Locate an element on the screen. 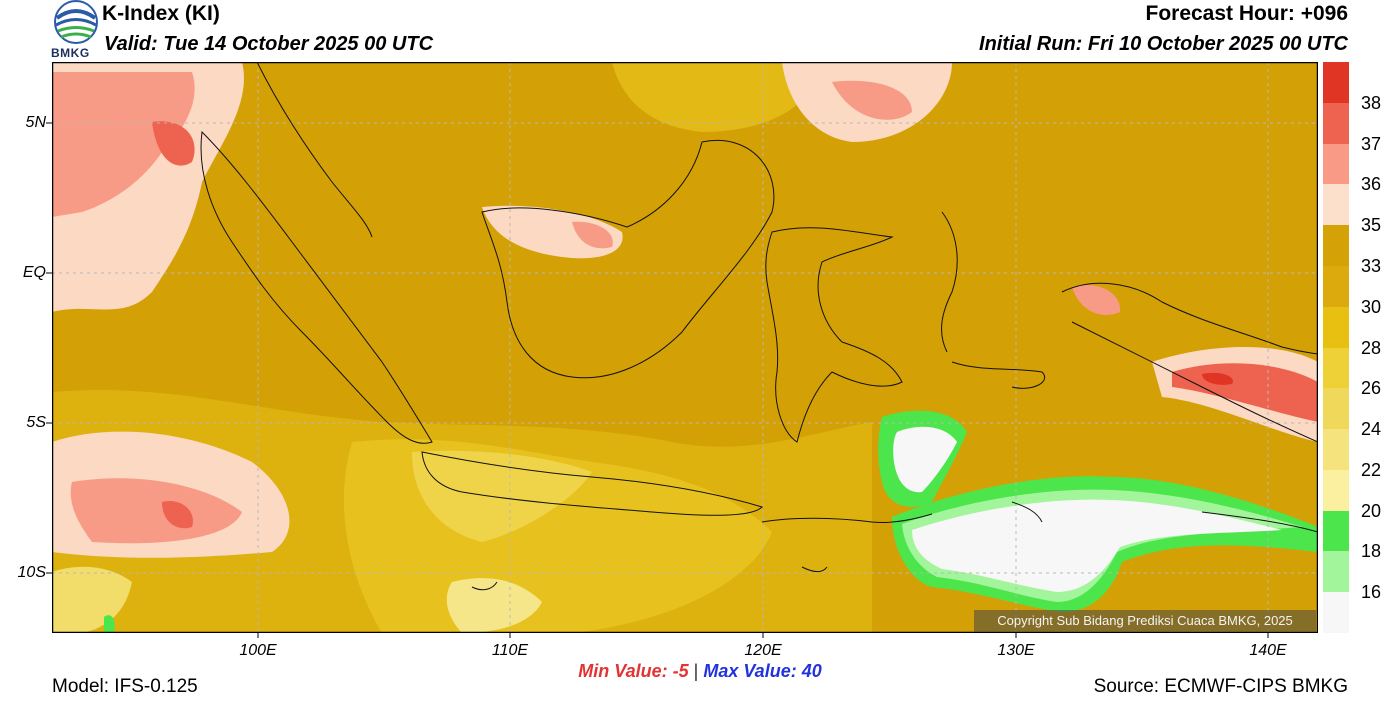 This screenshot has width=1400, height=709. coast-small-islands is located at coordinates (757, 546).